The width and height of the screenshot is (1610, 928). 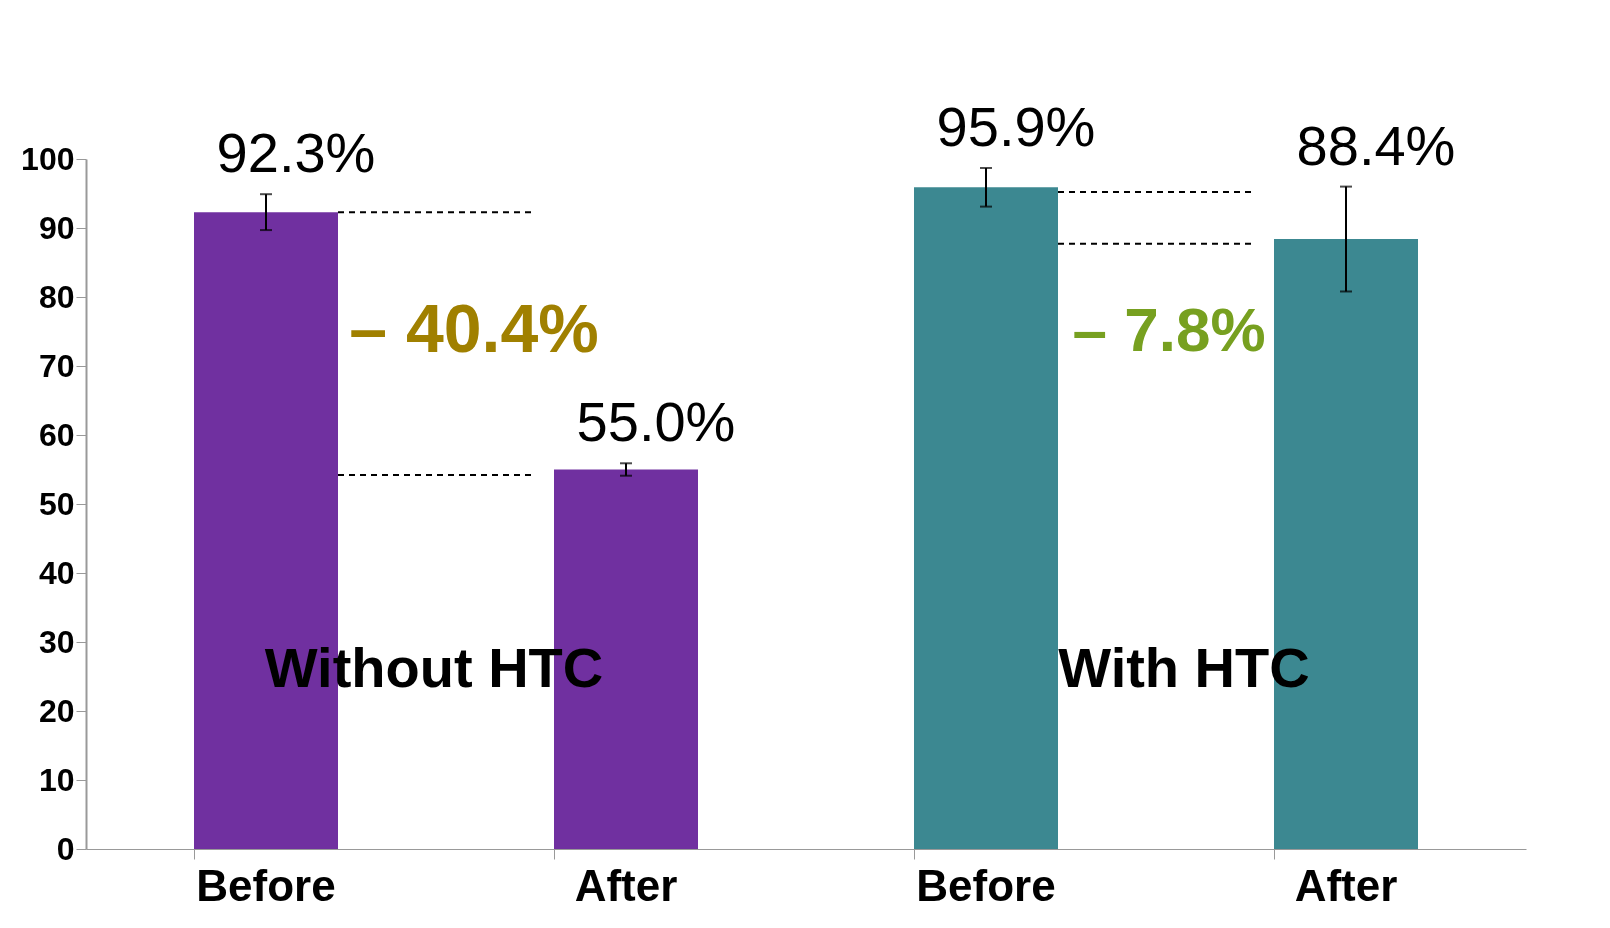 What do you see at coordinates (986, 518) in the screenshot?
I see `bar` at bounding box center [986, 518].